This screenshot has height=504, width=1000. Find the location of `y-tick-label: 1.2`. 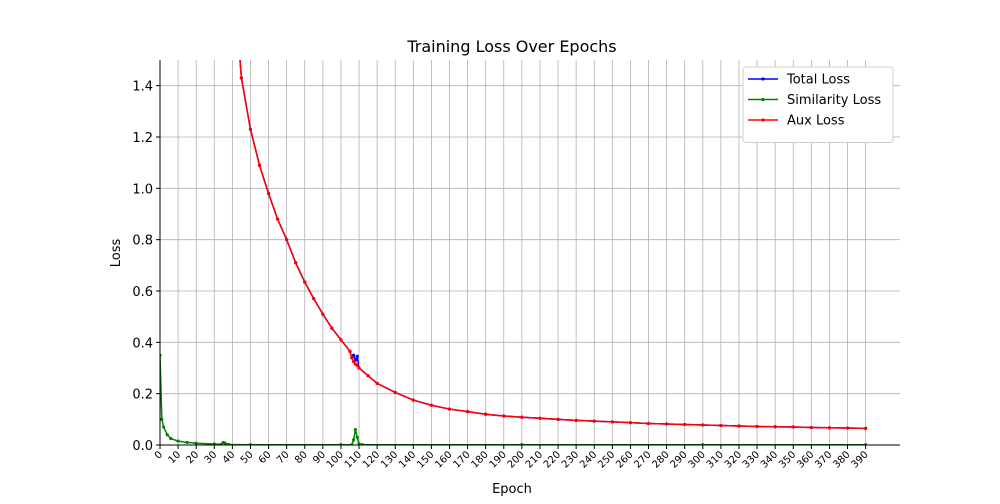

y-tick-label: 1.2 is located at coordinates (142, 138).